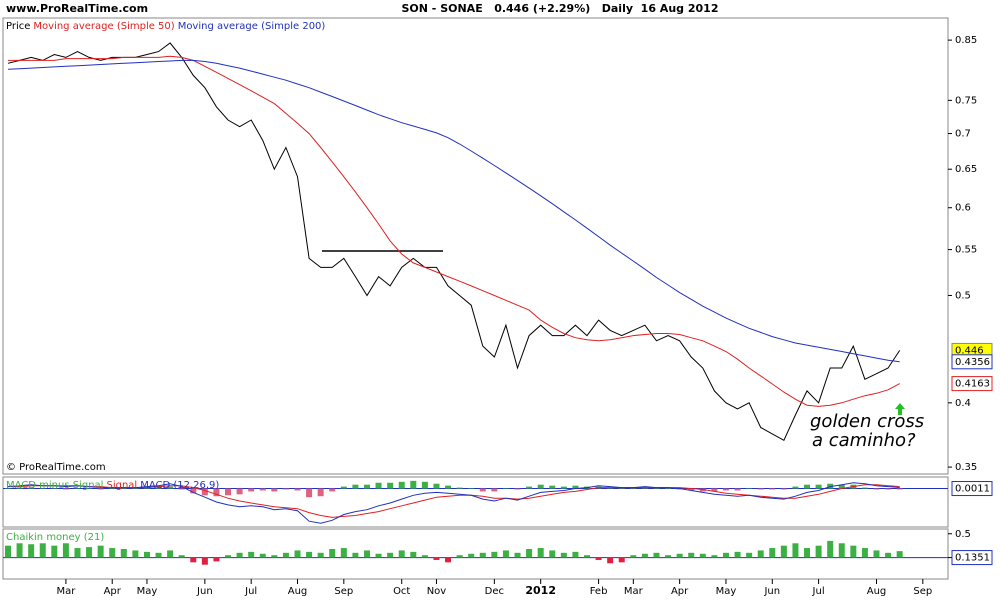 The width and height of the screenshot is (1000, 600). What do you see at coordinates (55, 537) in the screenshot?
I see `legend: Chaikin money (21)` at bounding box center [55, 537].